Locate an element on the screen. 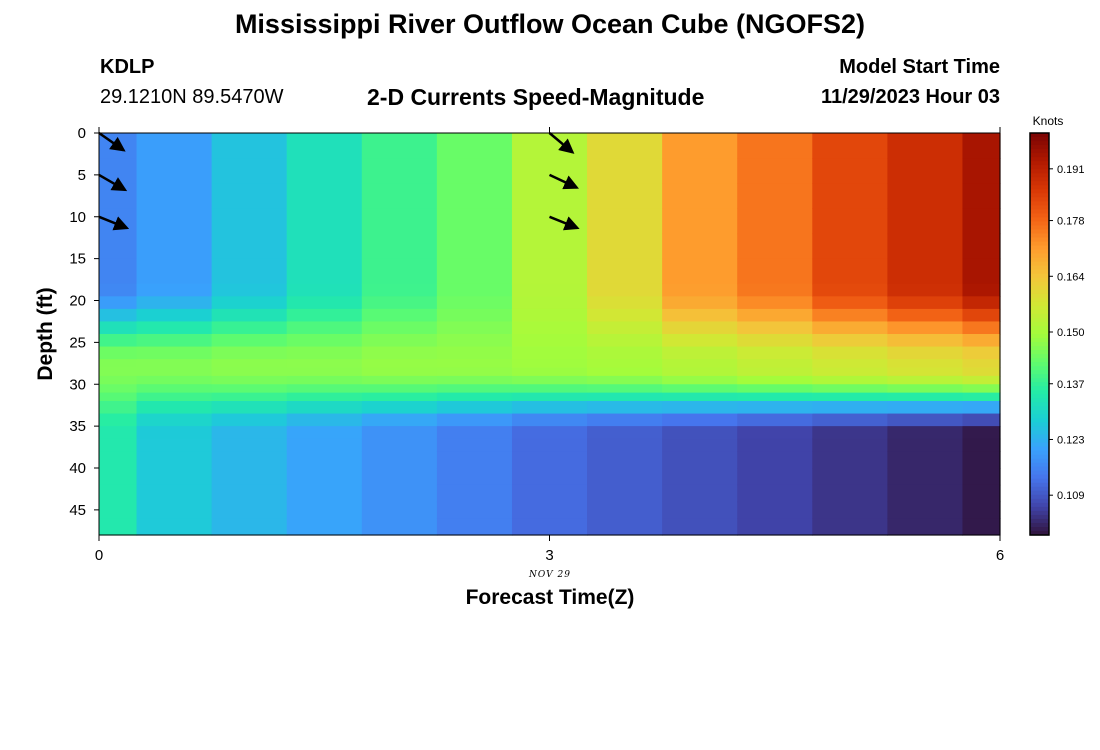 Image resolution: width=1100 pixels, height=750 pixels. colorbar-frame is located at coordinates (1039, 334).